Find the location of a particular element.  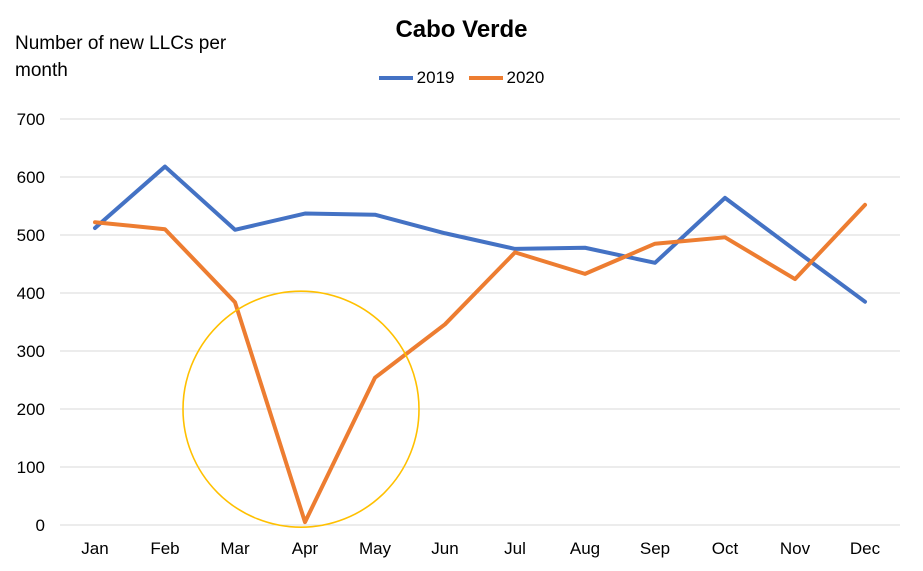

x-tick-label-jun: Jun is located at coordinates (444, 548).